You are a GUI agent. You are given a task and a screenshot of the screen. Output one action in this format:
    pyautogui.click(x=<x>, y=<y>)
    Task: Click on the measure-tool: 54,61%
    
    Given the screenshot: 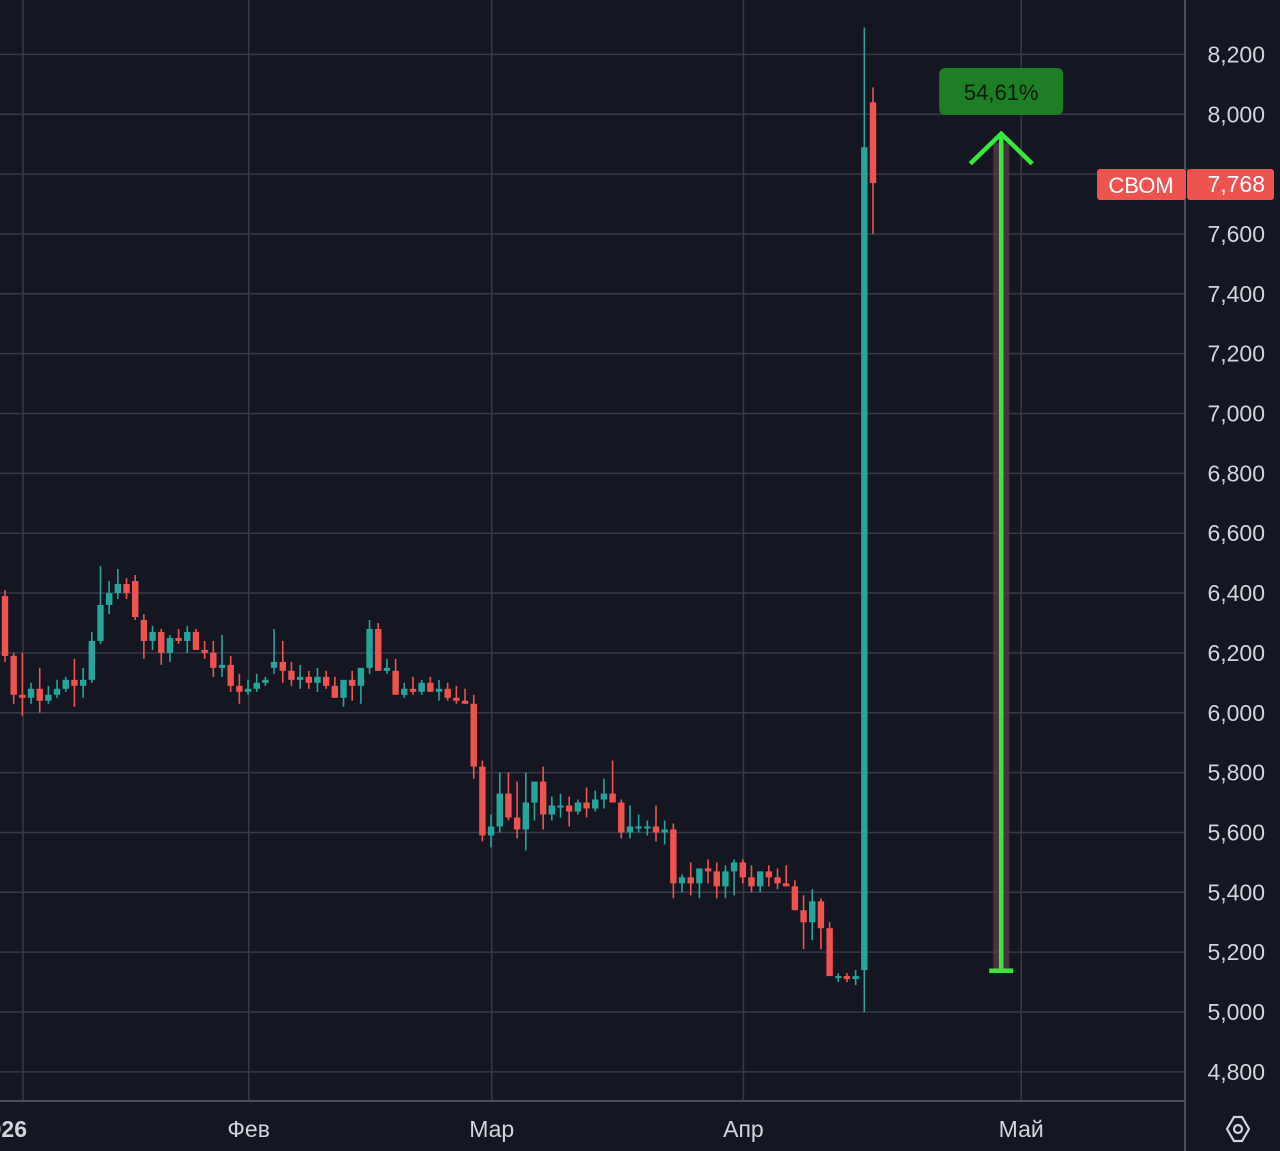 What is the action you would take?
    pyautogui.click(x=1001, y=520)
    